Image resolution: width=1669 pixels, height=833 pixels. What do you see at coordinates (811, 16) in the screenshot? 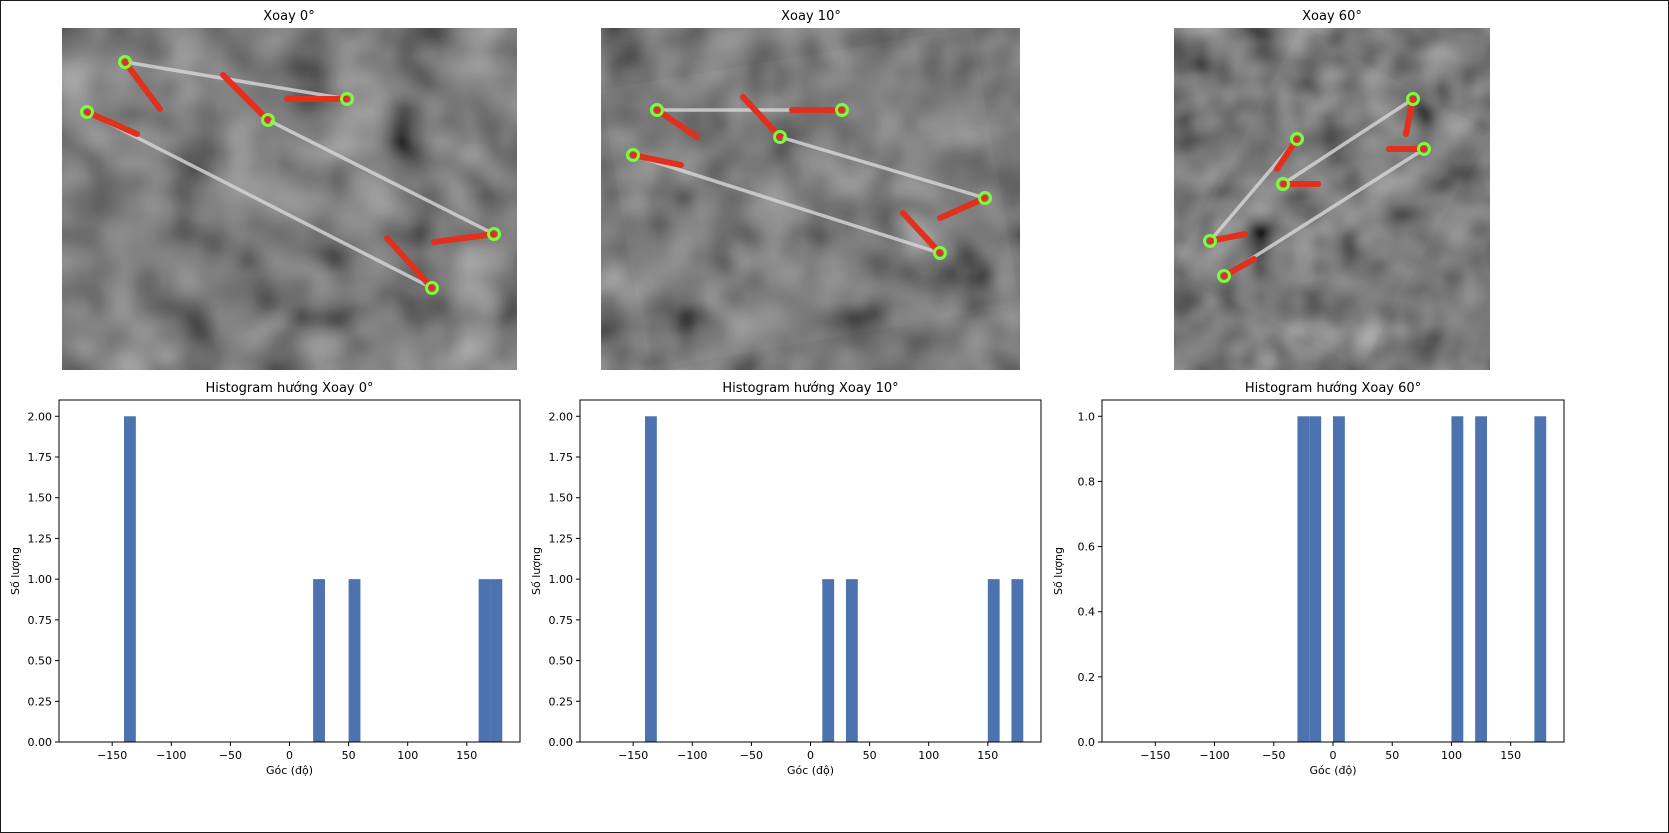
I see `image-title: Xoay 10°` at bounding box center [811, 16].